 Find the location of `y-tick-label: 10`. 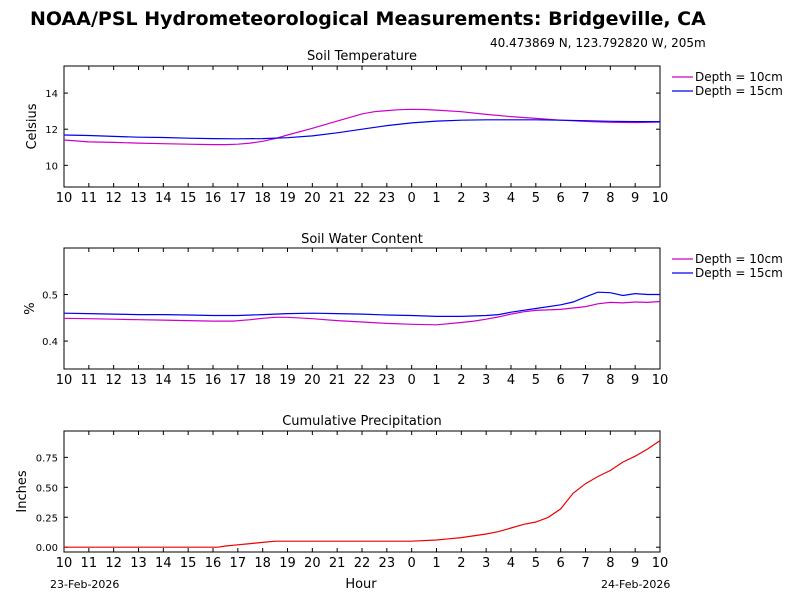

y-tick-label: 10 is located at coordinates (51, 166).